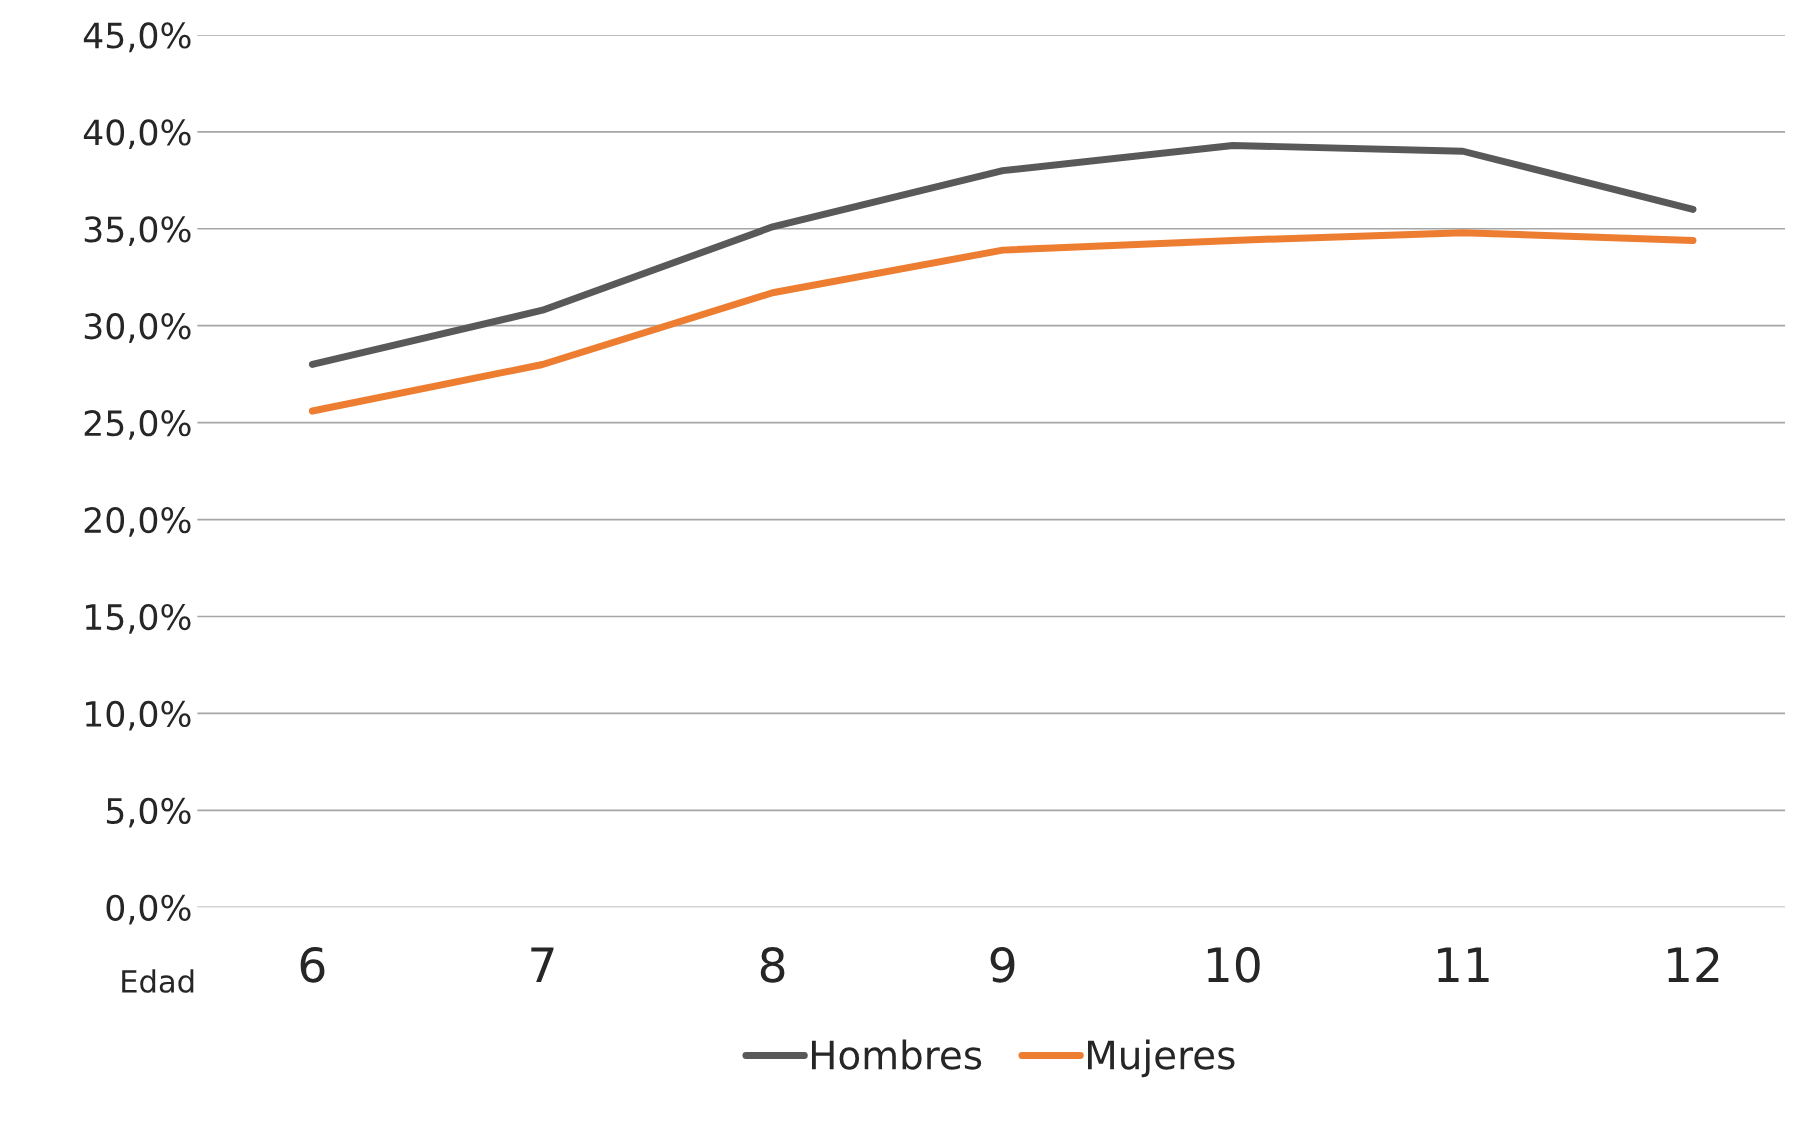 The width and height of the screenshot is (1794, 1127). I want to click on x-tick-label: 11, so click(1463, 965).